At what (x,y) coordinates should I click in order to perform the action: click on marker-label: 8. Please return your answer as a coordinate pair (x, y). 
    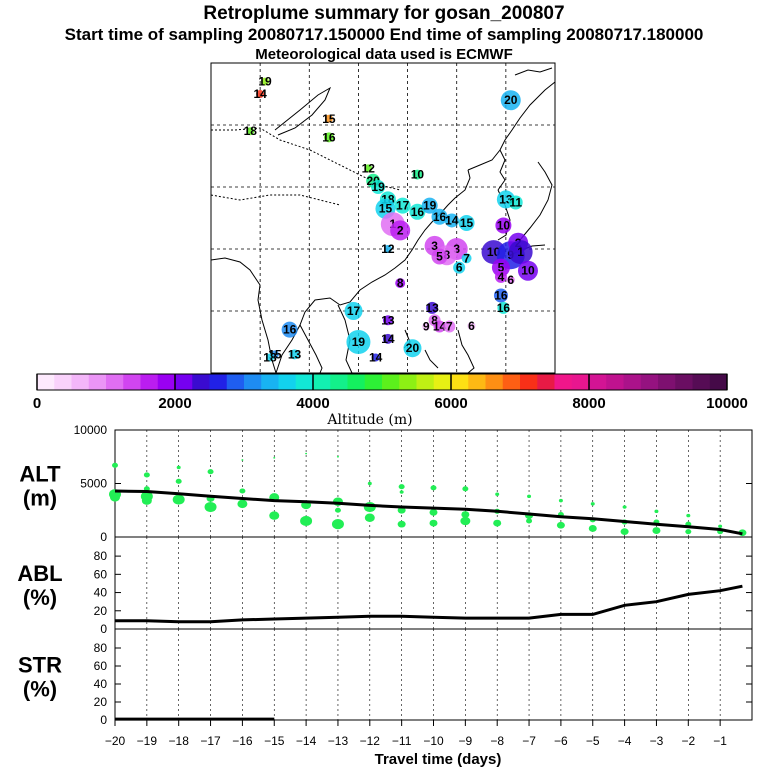
    Looking at the image, I should click on (400, 283).